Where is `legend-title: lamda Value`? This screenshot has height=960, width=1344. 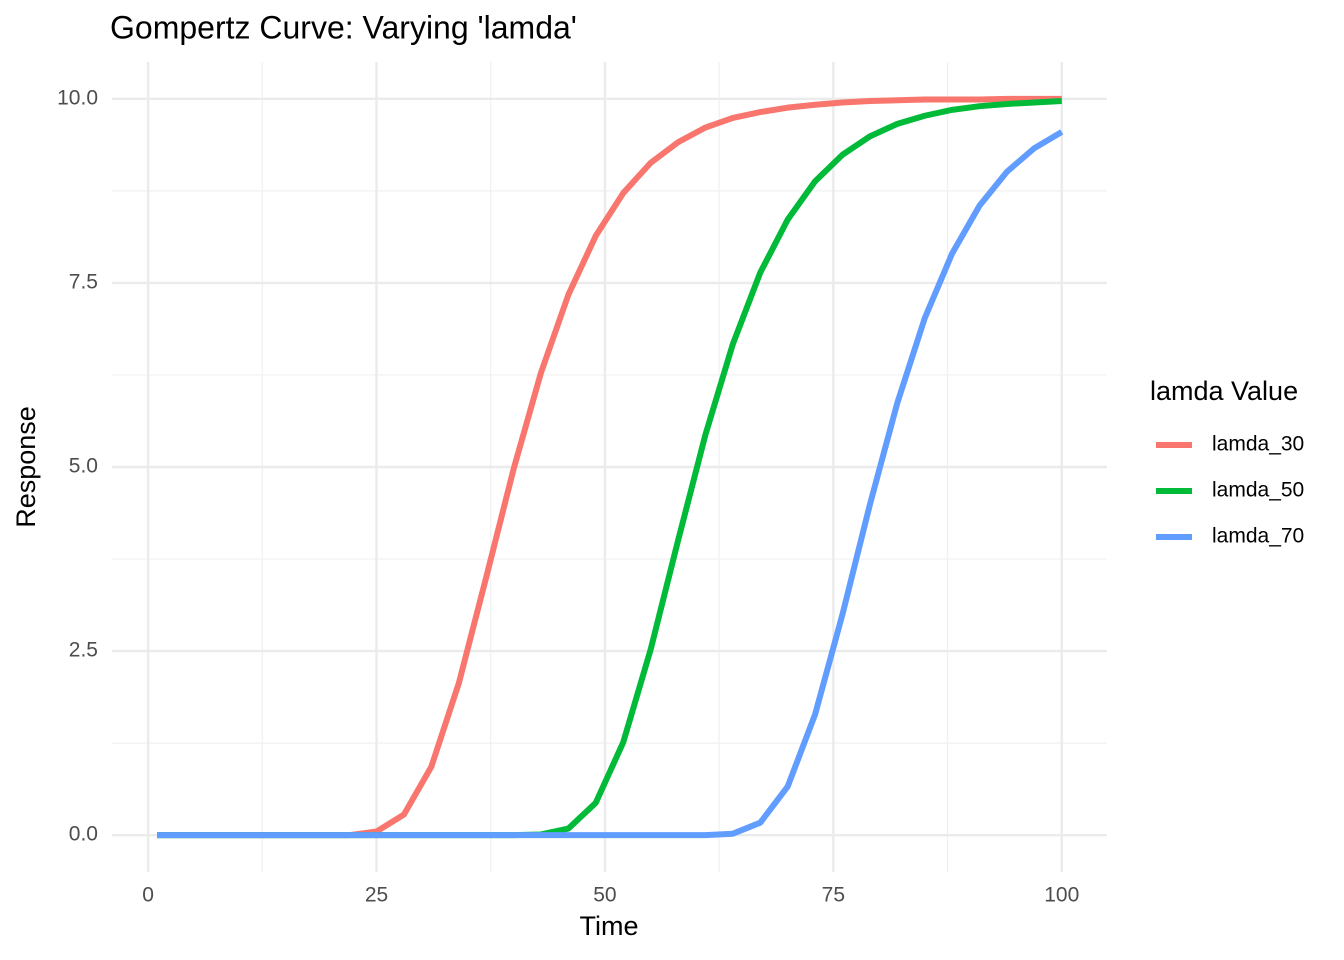
legend-title: lamda Value is located at coordinates (1224, 391).